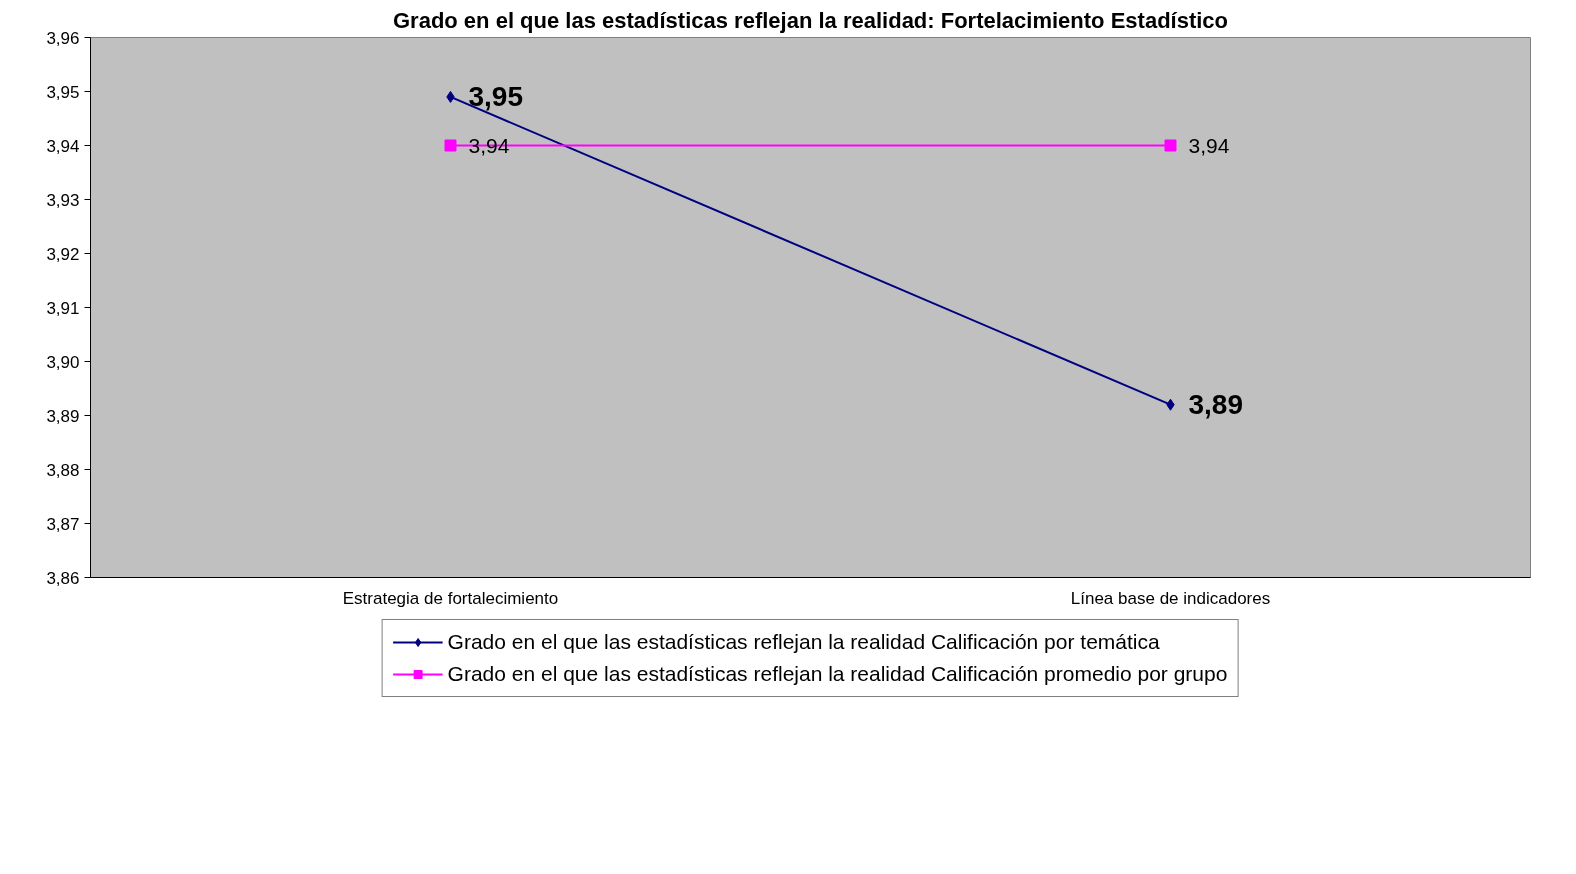 The image size is (1576, 874). Describe the element at coordinates (63, 416) in the screenshot. I see `y-tick-label: 3,89` at that location.